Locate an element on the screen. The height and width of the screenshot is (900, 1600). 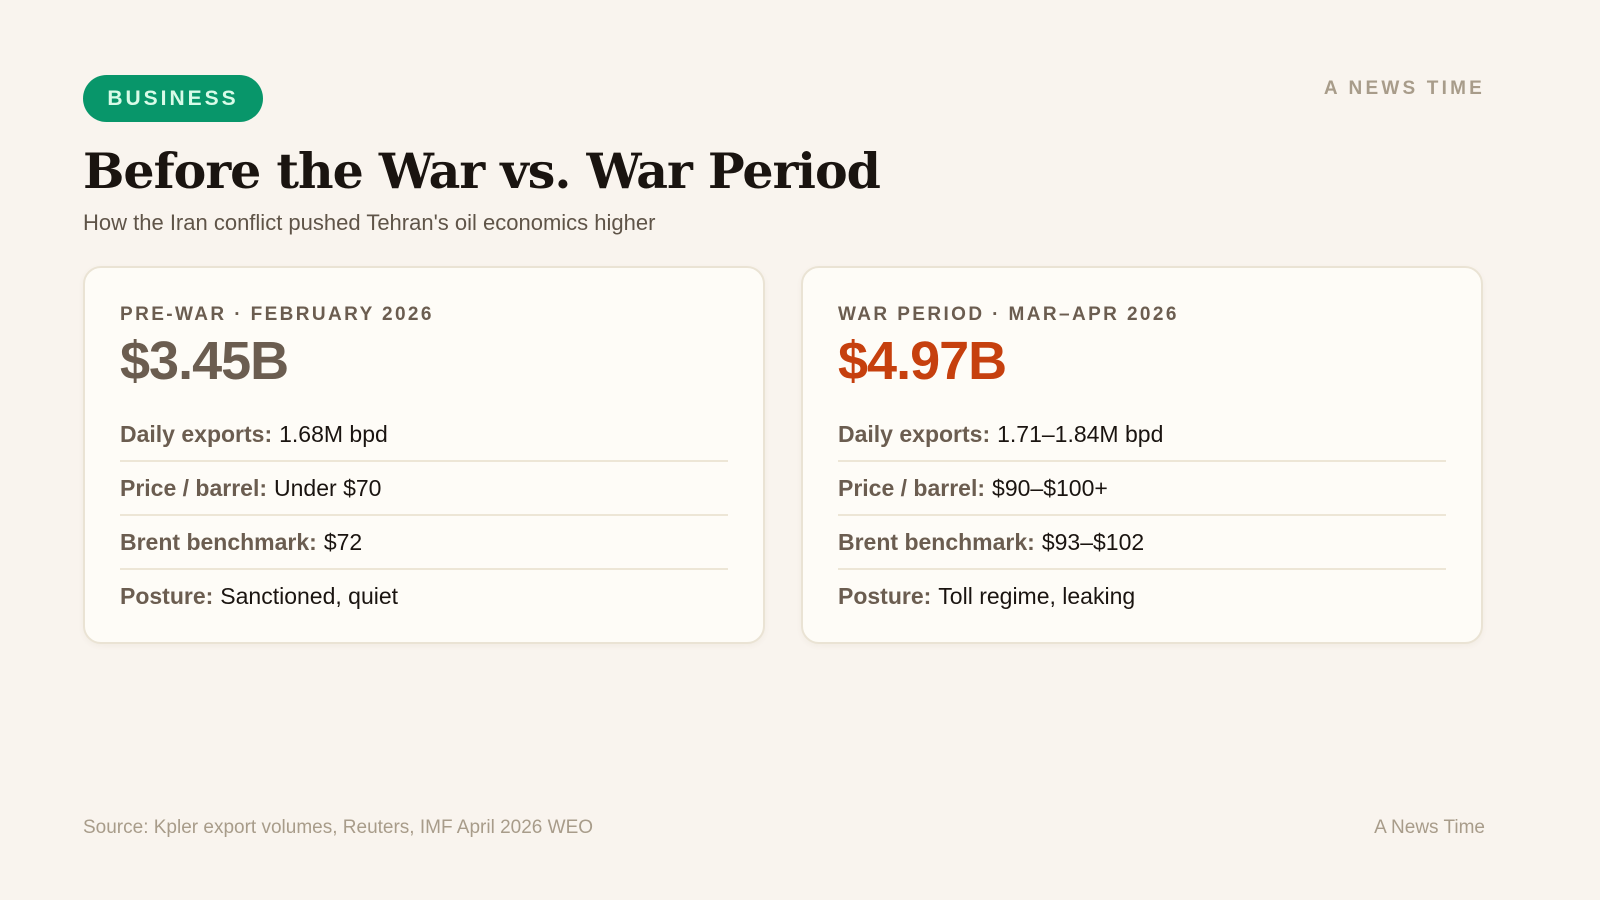
stat-value: 1.71–1.84M bpd is located at coordinates (1080, 433).